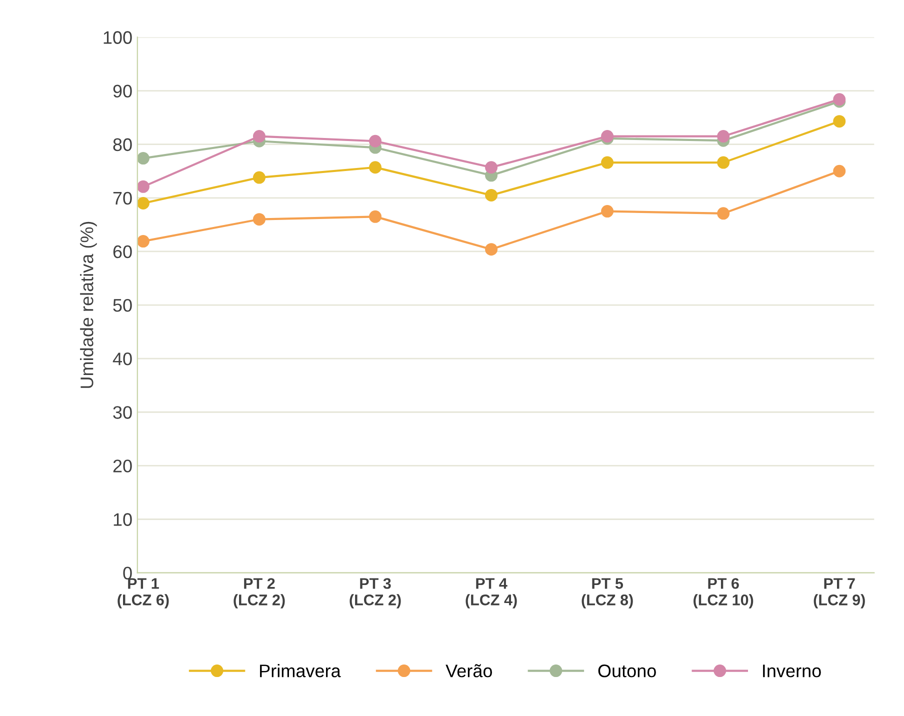 This screenshot has height=716, width=904. Describe the element at coordinates (607, 593) in the screenshot. I see `x-tick-label: PT 5 (LCZ 8)` at that location.